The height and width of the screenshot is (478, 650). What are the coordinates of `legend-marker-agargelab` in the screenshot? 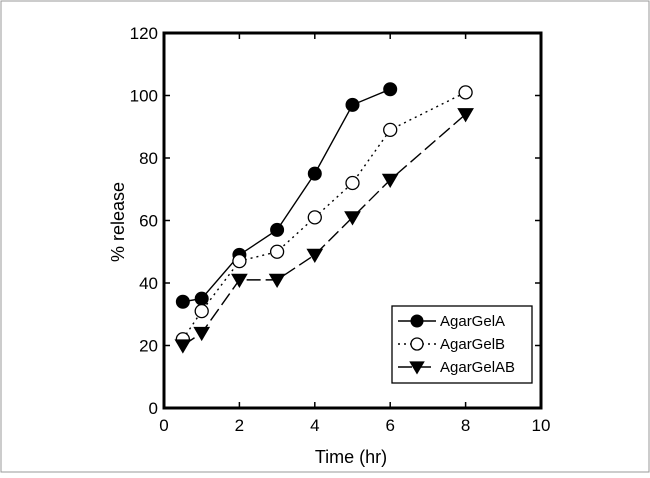 It's located at (417, 368).